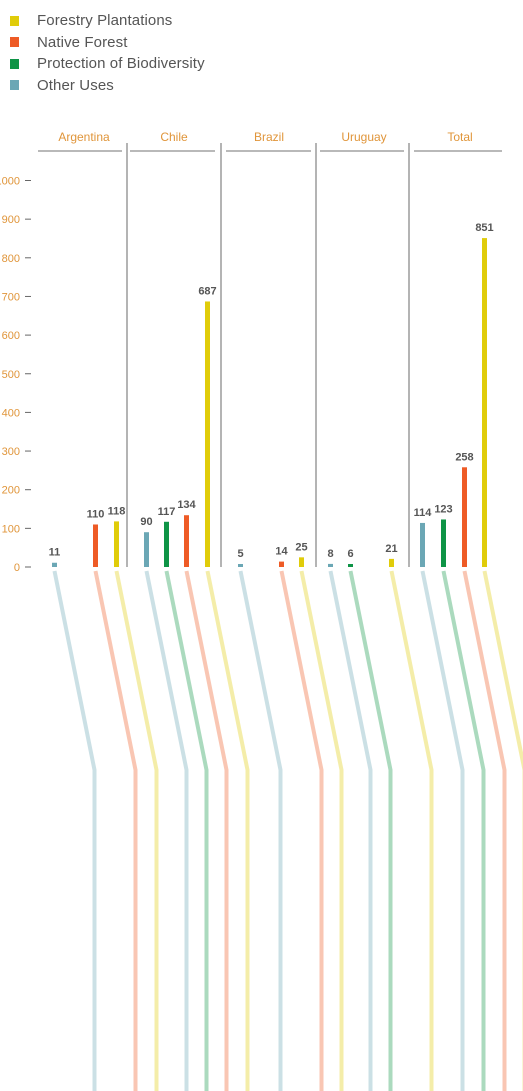  I want to click on bar-total-native-forest, so click(464, 517).